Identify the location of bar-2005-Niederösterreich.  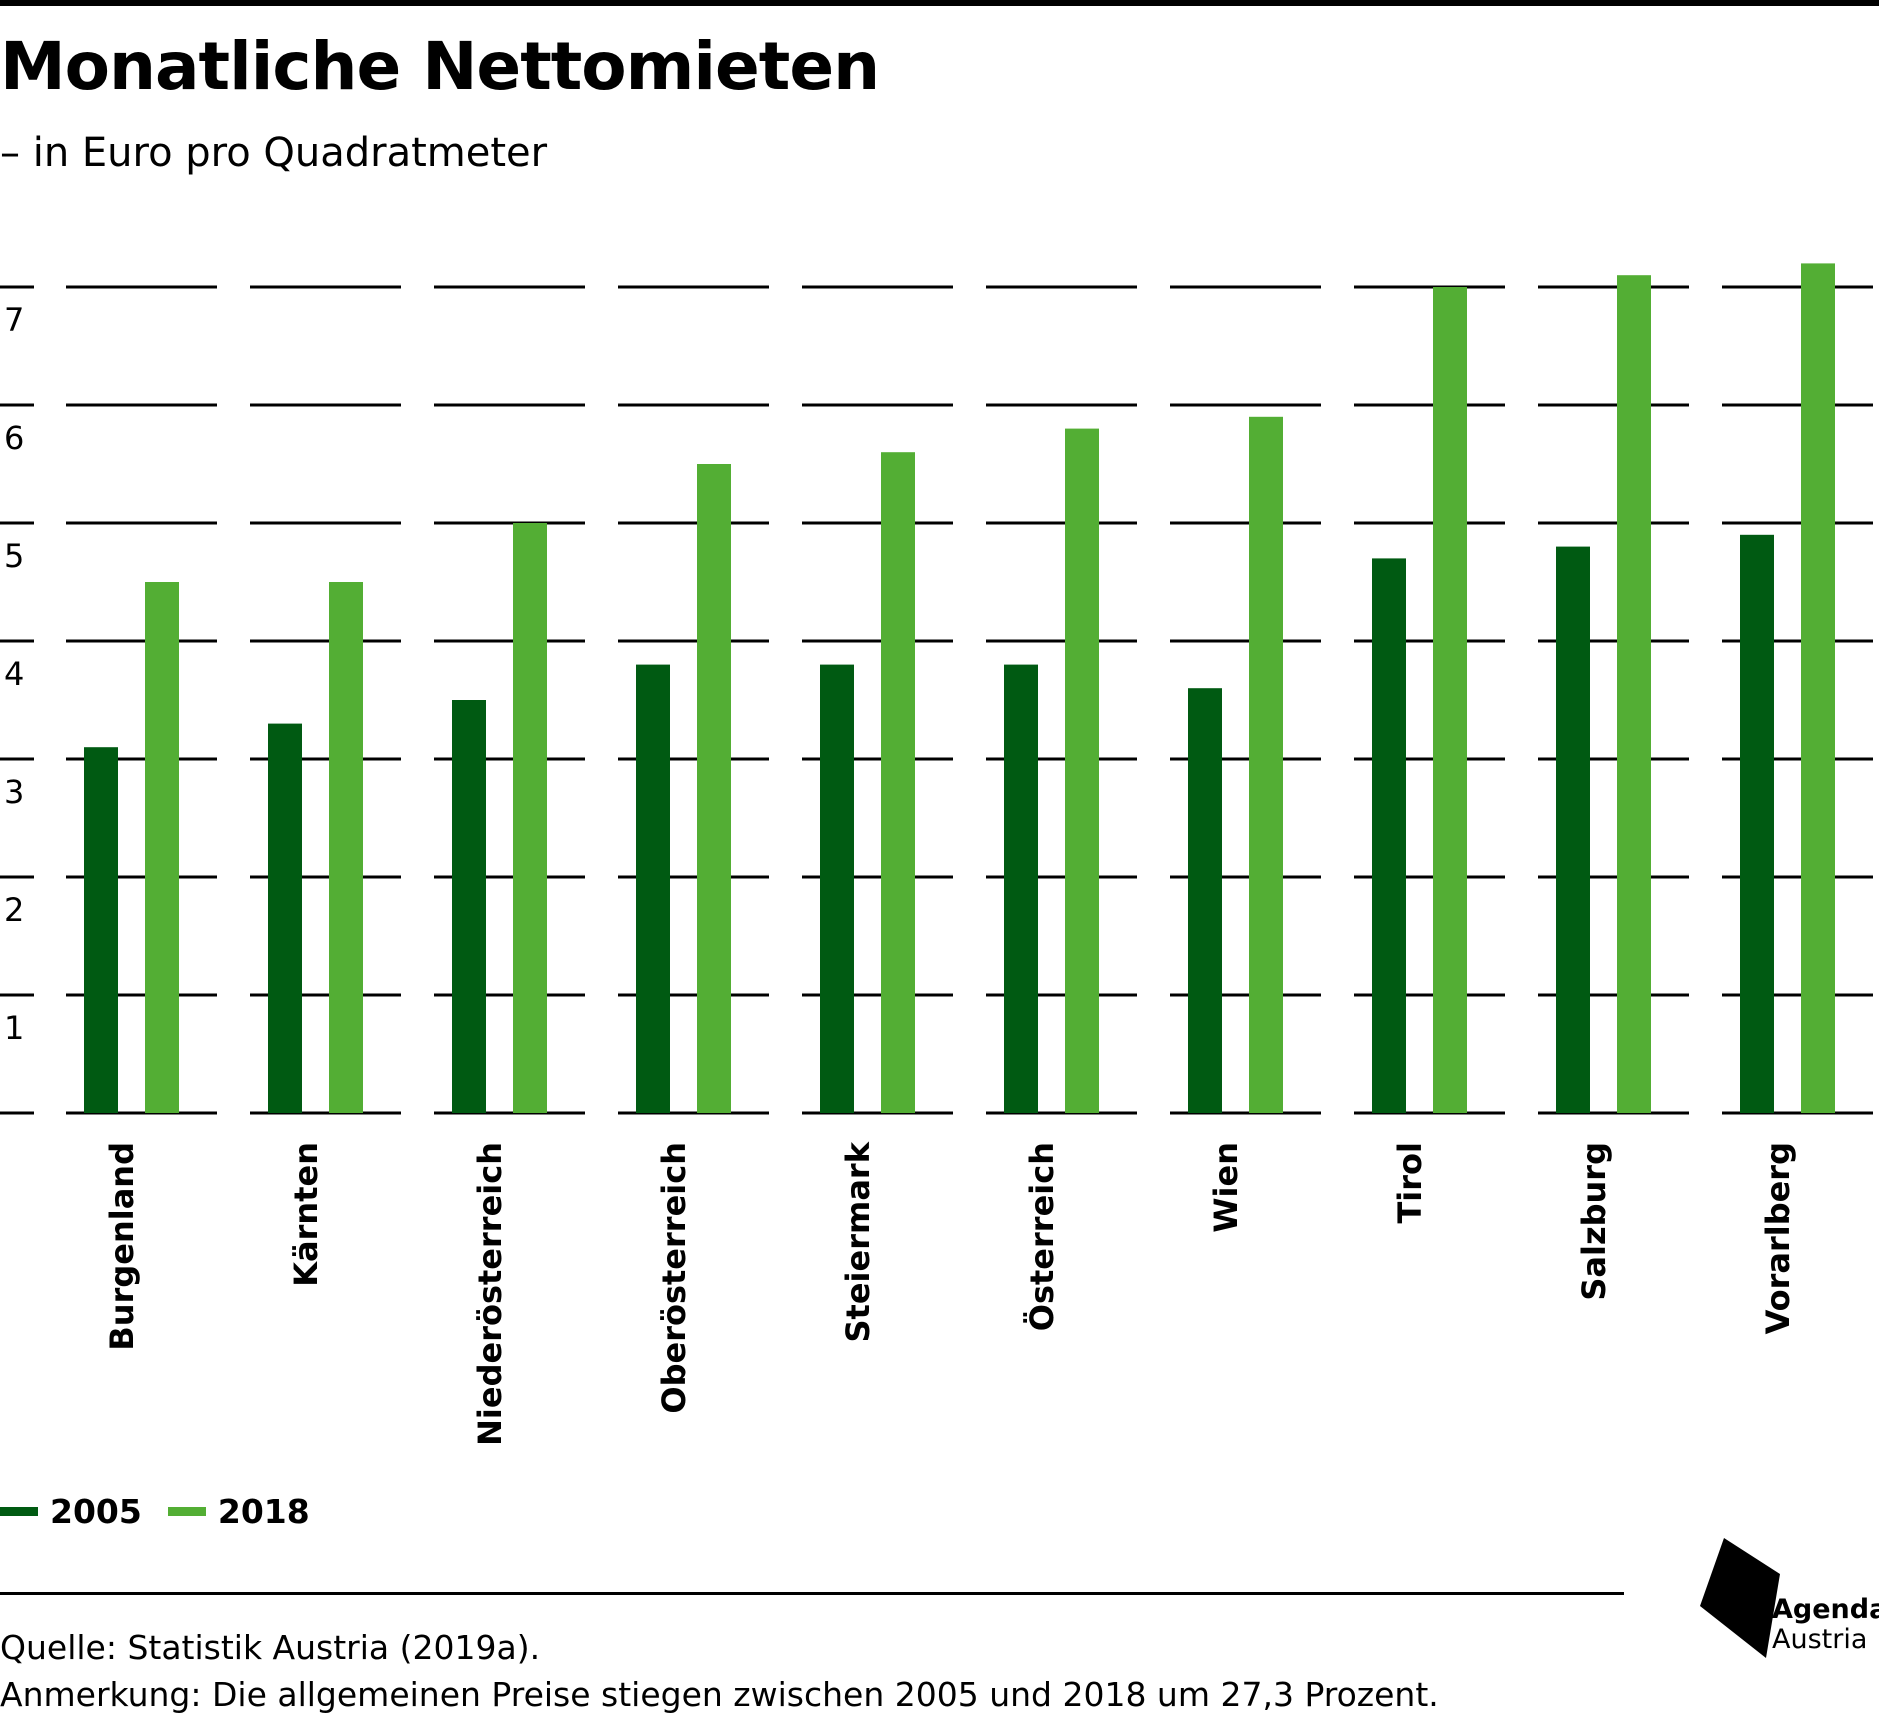
(469, 906).